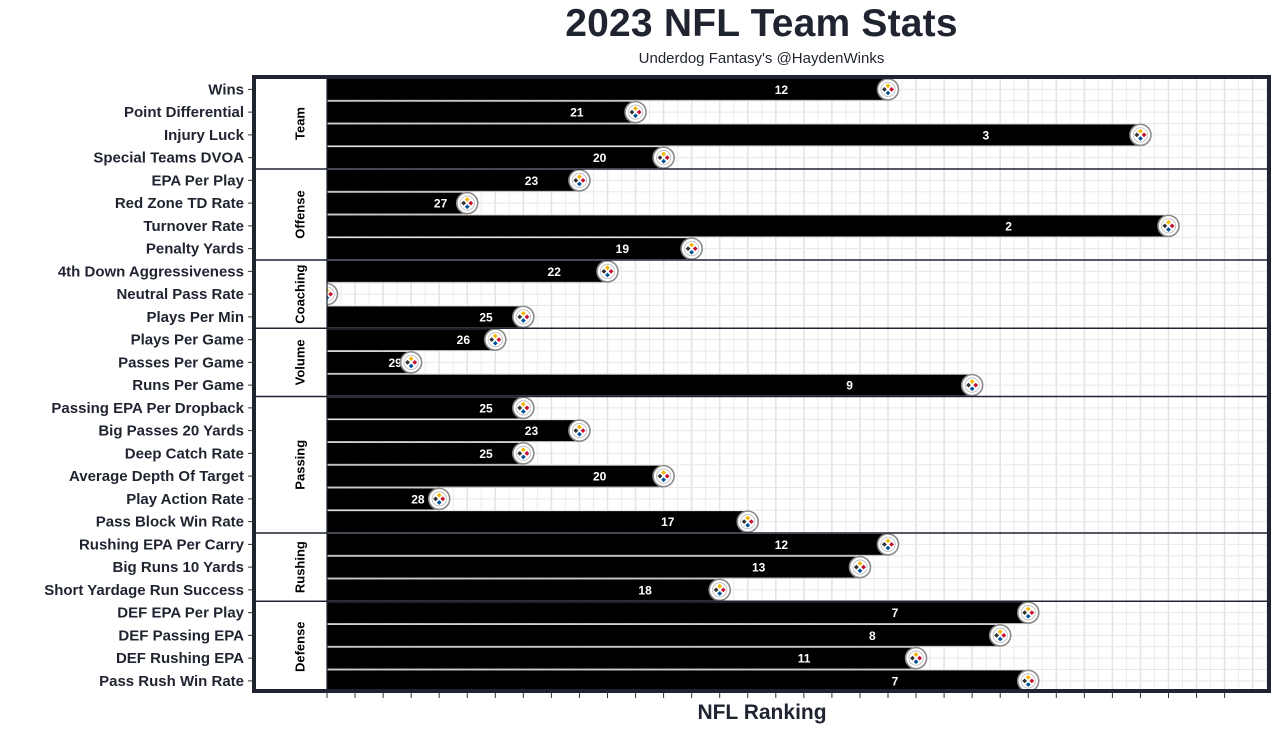  I want to click on x-ticks-layer, so click(776, 695).